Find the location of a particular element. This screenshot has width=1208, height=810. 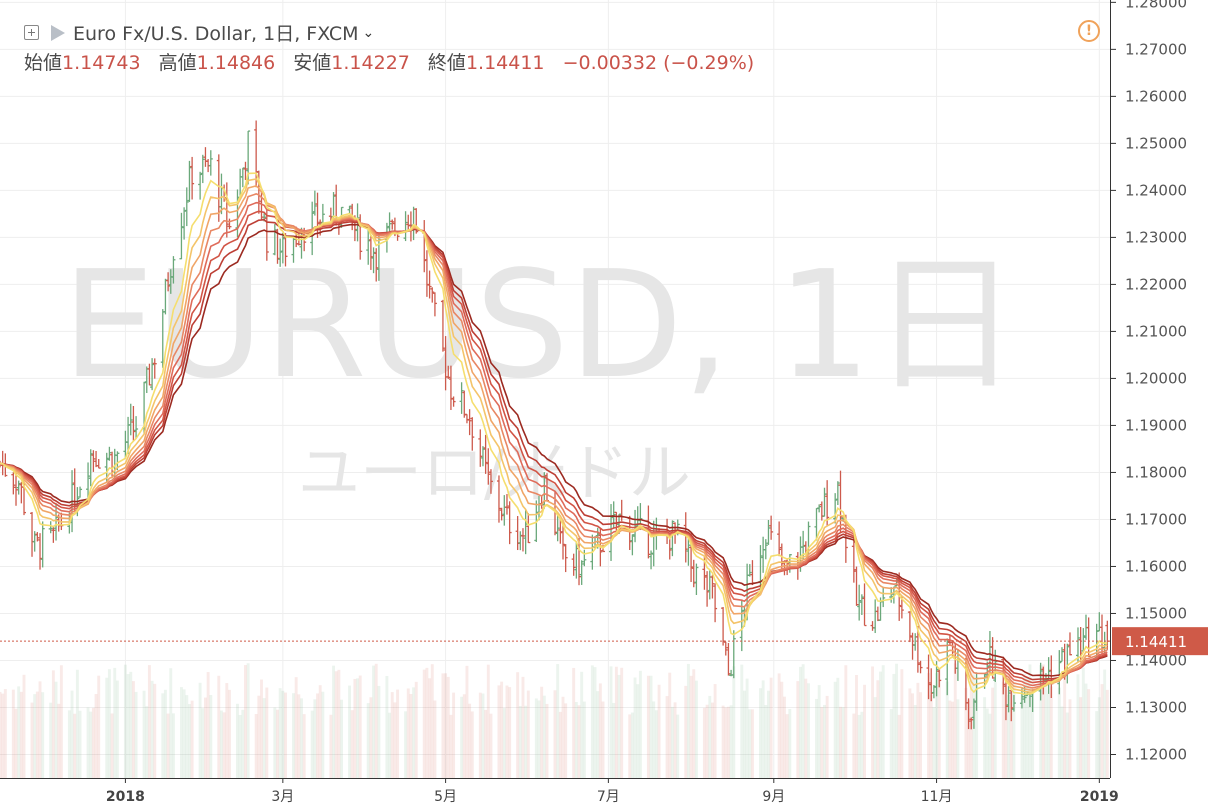

flag-icon is located at coordinates (58, 32).